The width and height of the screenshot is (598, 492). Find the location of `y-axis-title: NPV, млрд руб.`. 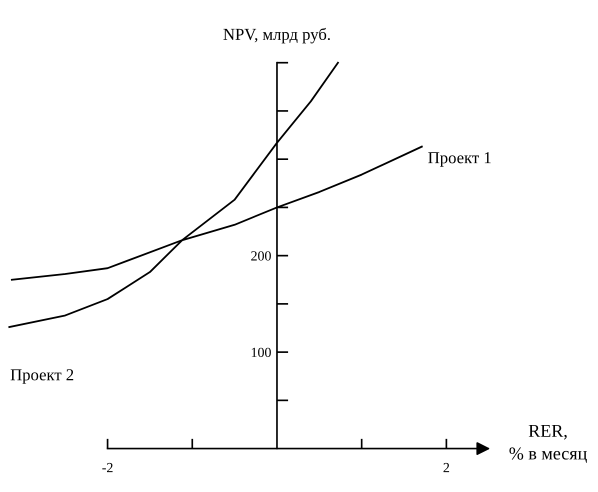

y-axis-title: NPV, млрд руб. is located at coordinates (276, 36).